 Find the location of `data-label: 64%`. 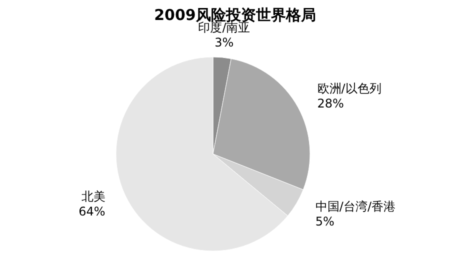

data-label: 64% is located at coordinates (92, 211).